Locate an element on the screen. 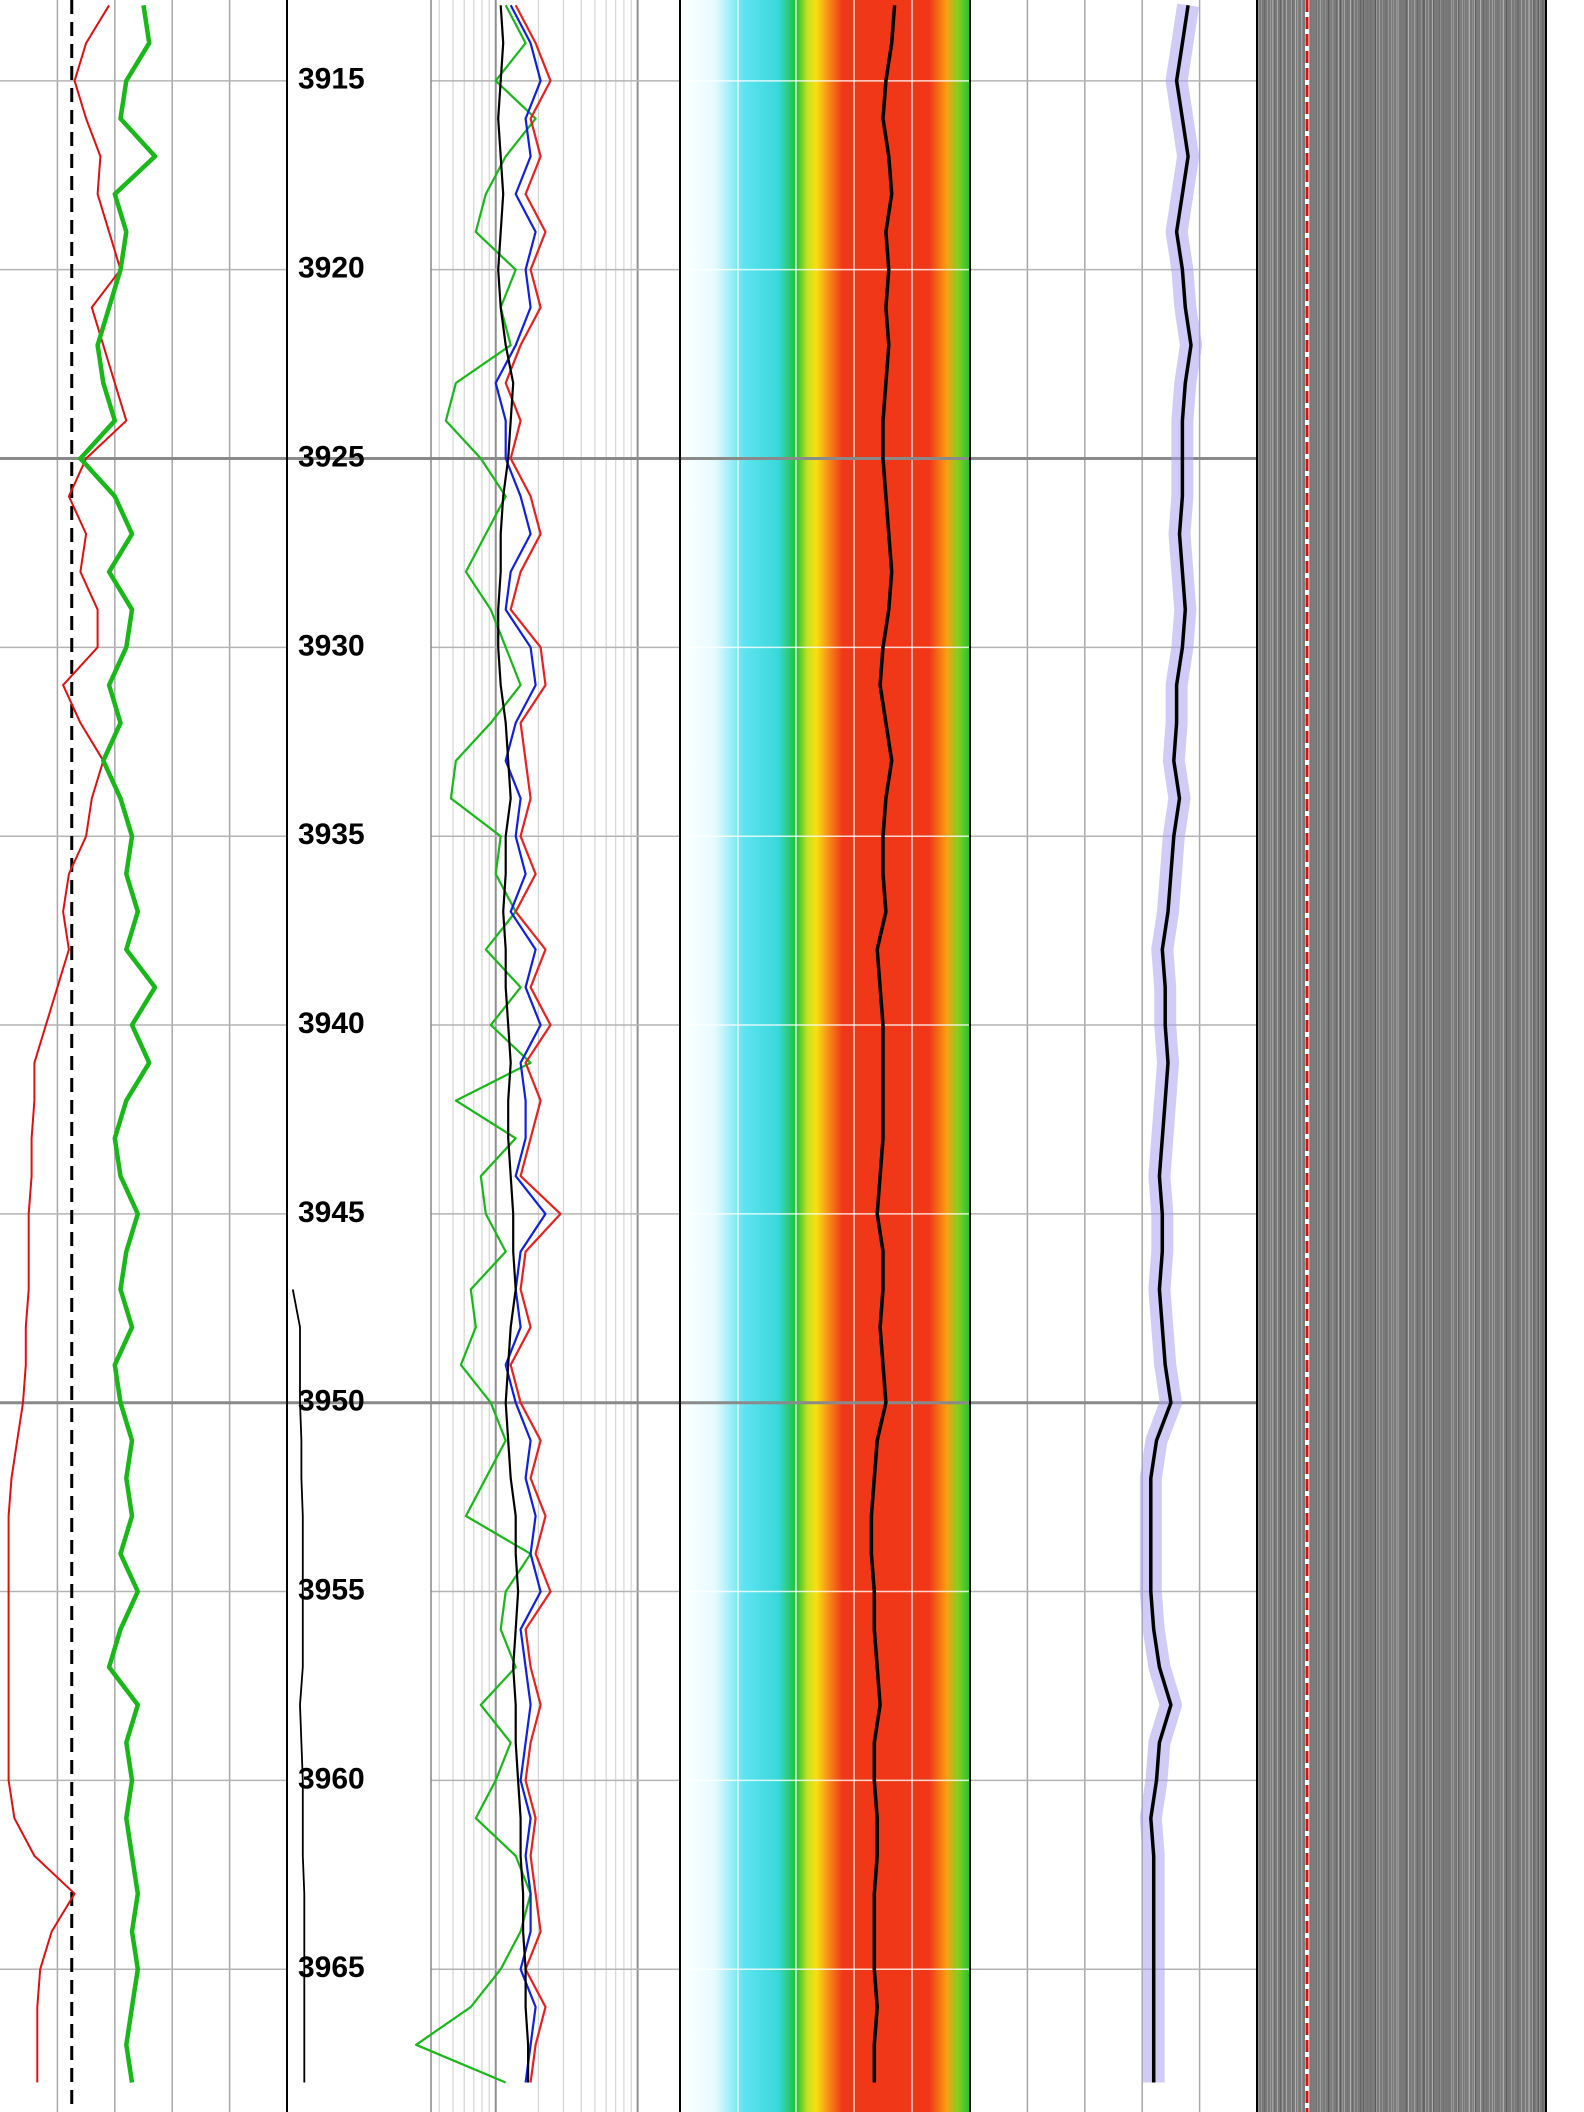 The height and width of the screenshot is (2112, 1584). depth-label: 3955 is located at coordinates (331, 1589).